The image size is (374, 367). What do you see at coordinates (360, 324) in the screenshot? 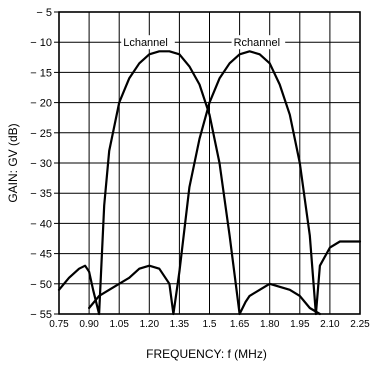
I see `x-tick-label: 2.25` at bounding box center [360, 324].